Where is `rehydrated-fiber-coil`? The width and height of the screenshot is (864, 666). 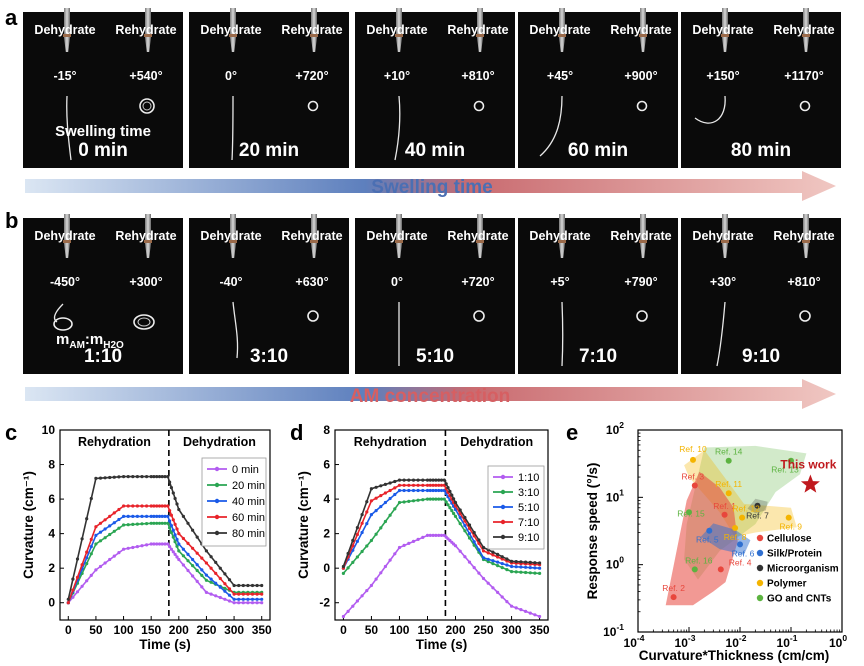 rehydrated-fiber-coil is located at coordinates (805, 106).